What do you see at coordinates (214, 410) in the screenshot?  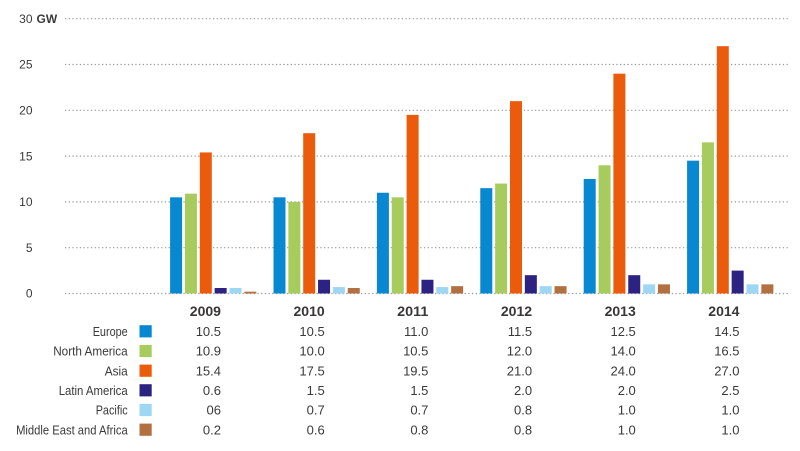 I see `svg-text: 06` at bounding box center [214, 410].